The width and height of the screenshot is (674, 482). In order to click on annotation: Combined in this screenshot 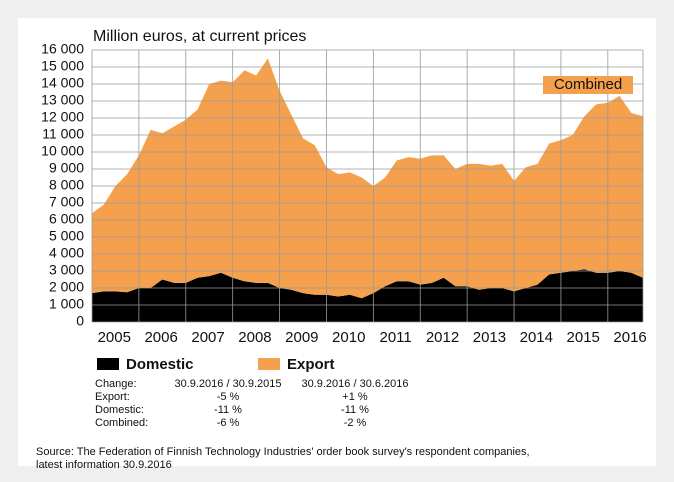, I will do `click(588, 84)`.